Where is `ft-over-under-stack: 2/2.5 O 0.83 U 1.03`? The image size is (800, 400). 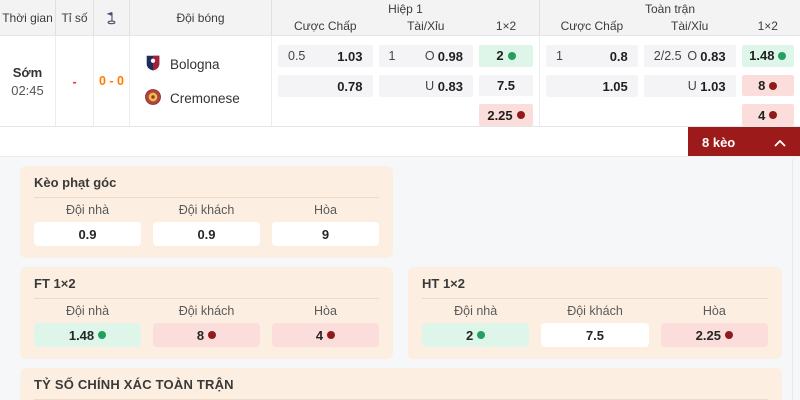 ft-over-under-stack: 2/2.5 O 0.83 U 1.03 is located at coordinates (689, 85).